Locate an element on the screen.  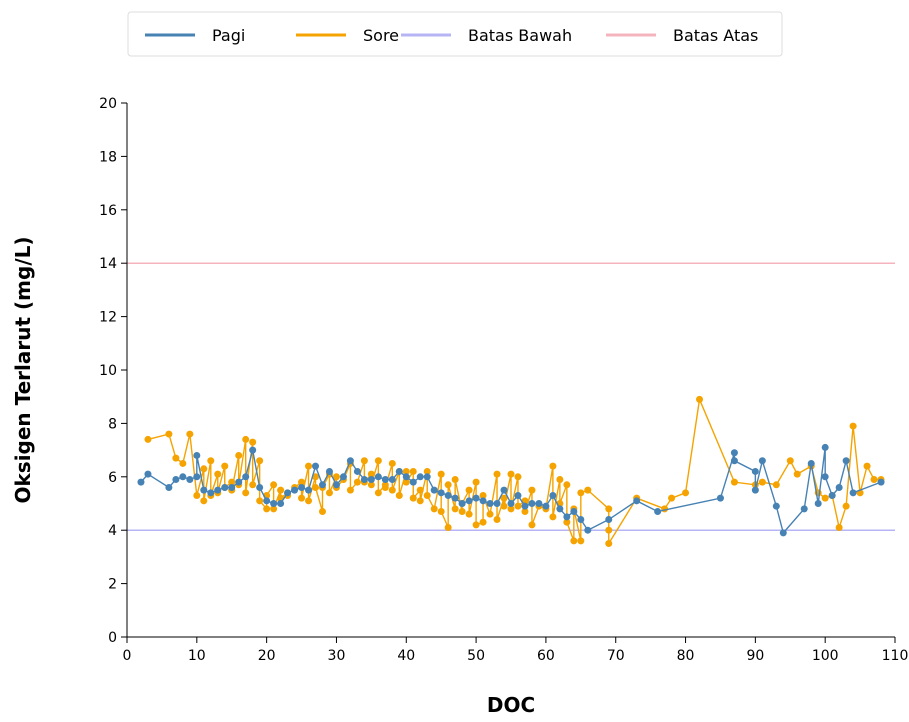
x-tick-label: 0 is located at coordinates (127, 656).